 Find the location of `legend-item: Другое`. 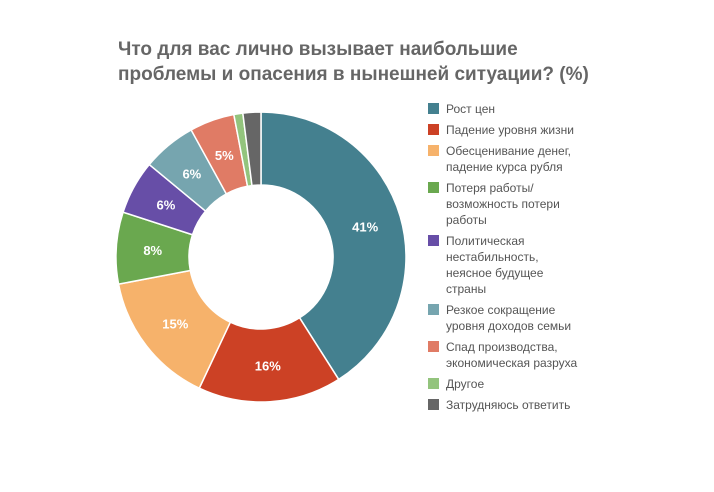

legend-item: Другое is located at coordinates (513, 384).